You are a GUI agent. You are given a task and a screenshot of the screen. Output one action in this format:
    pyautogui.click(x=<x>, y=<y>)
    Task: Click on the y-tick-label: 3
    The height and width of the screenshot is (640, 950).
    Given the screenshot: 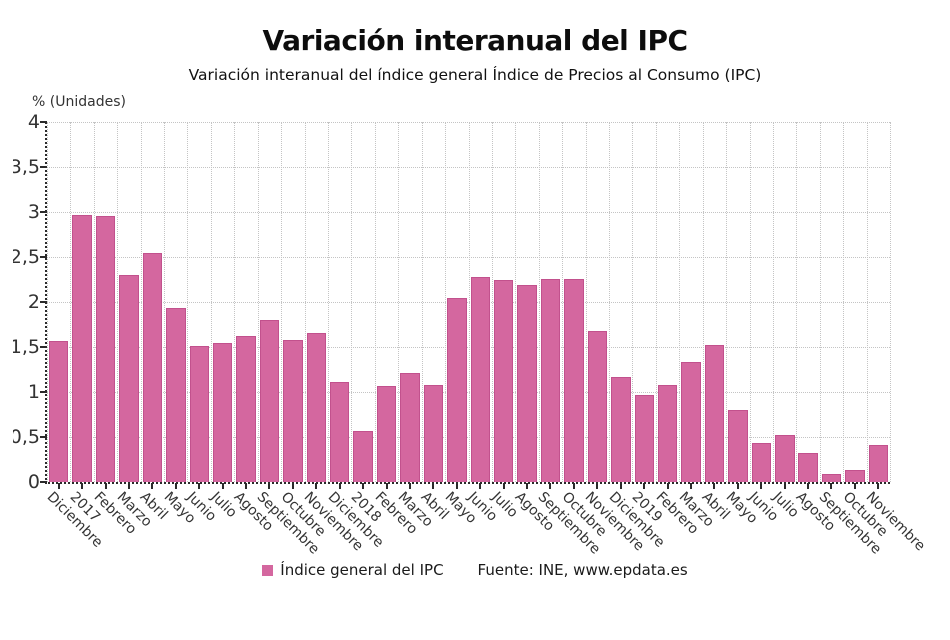 What is the action you would take?
    pyautogui.click(x=33, y=212)
    